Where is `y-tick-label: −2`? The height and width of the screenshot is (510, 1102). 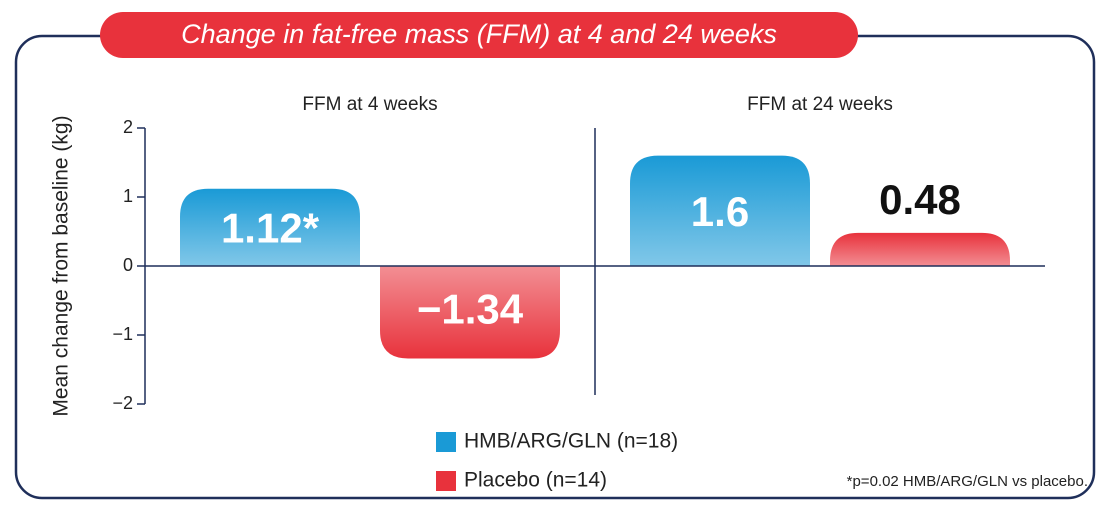 y-tick-label: −2 is located at coordinates (122, 403).